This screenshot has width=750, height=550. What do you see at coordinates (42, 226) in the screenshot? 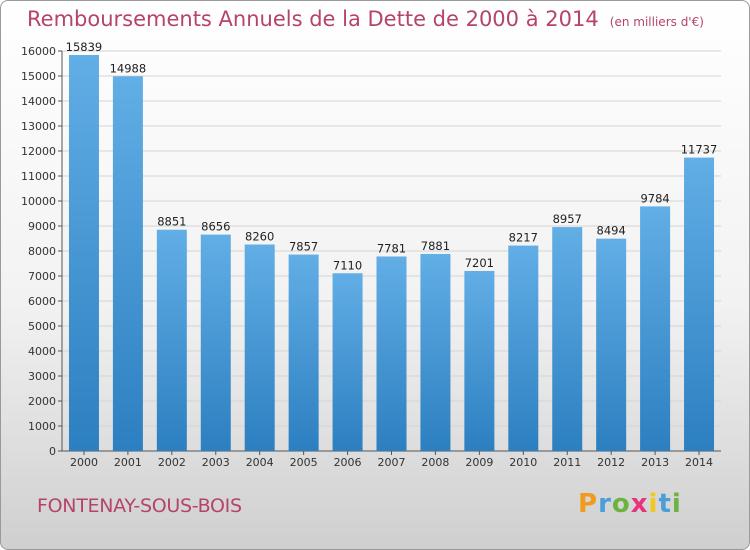
I see `y-tick-label: 9000` at bounding box center [42, 226].